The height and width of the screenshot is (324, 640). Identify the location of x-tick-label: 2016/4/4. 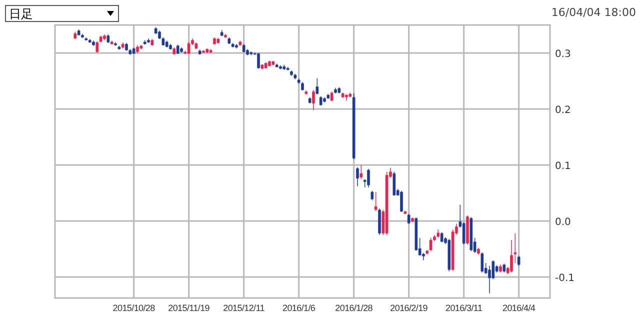
(519, 308).